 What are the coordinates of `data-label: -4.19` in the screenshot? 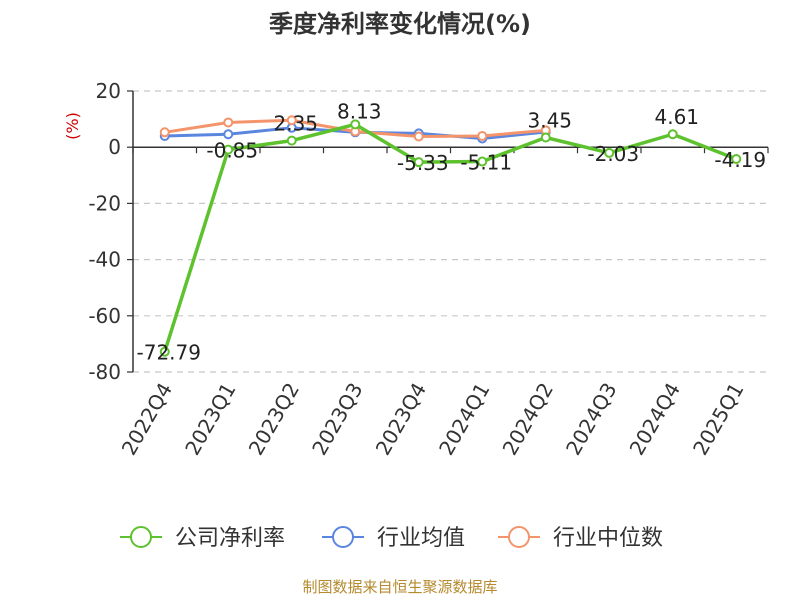 It's located at (740, 160).